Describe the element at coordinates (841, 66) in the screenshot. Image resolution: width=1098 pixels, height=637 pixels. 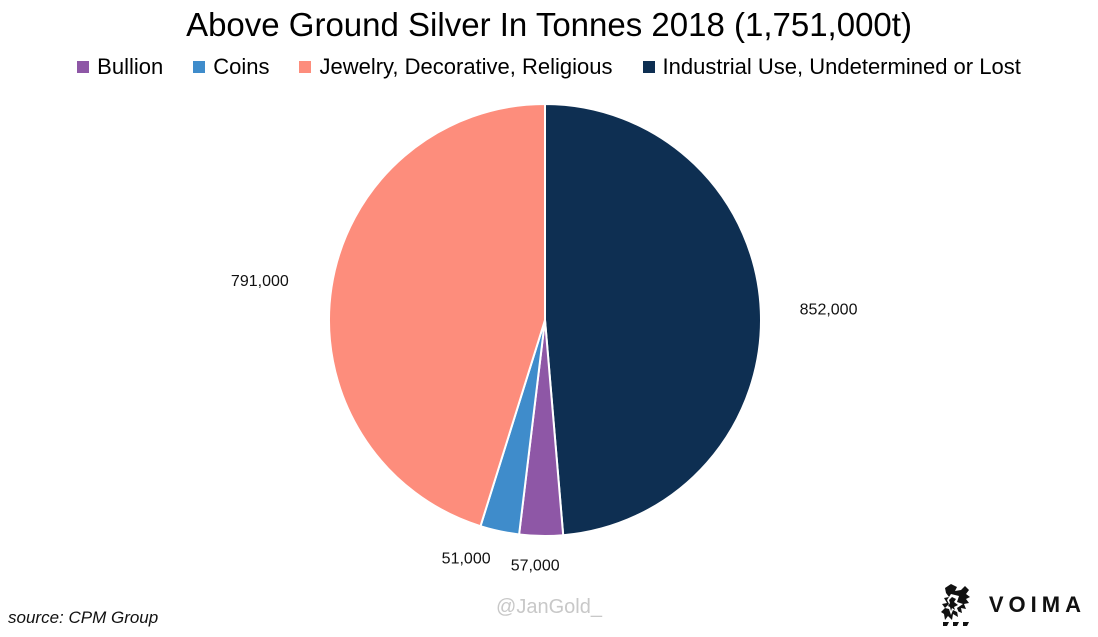
I see `legend-label-industrial: Industrial Use, Undetermined or Lost` at that location.